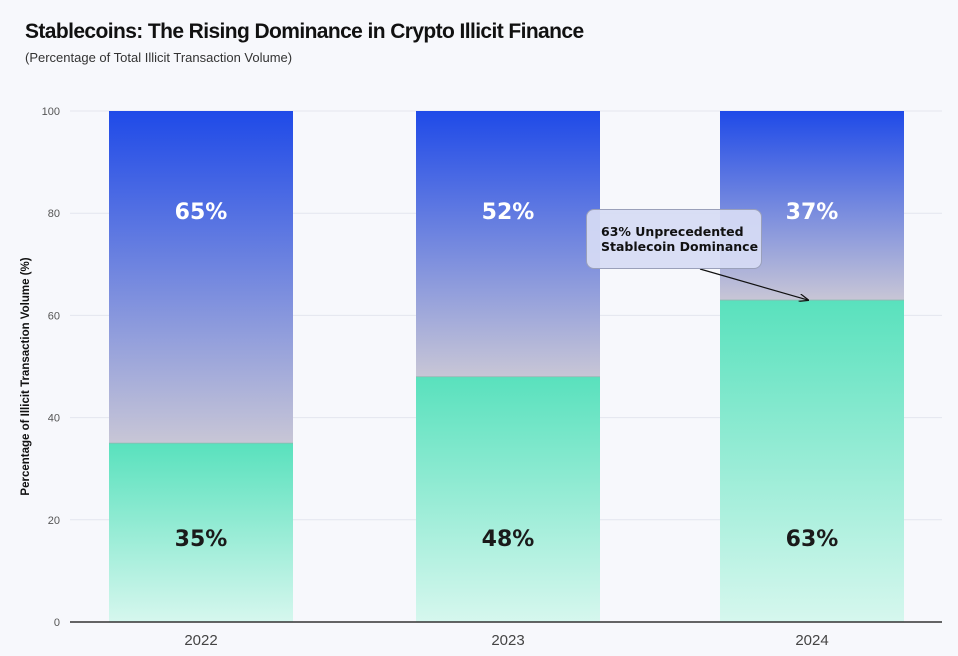 The image size is (958, 656). What do you see at coordinates (680, 246) in the screenshot?
I see `annotation-line-2: Stablecoin Dominance` at bounding box center [680, 246].